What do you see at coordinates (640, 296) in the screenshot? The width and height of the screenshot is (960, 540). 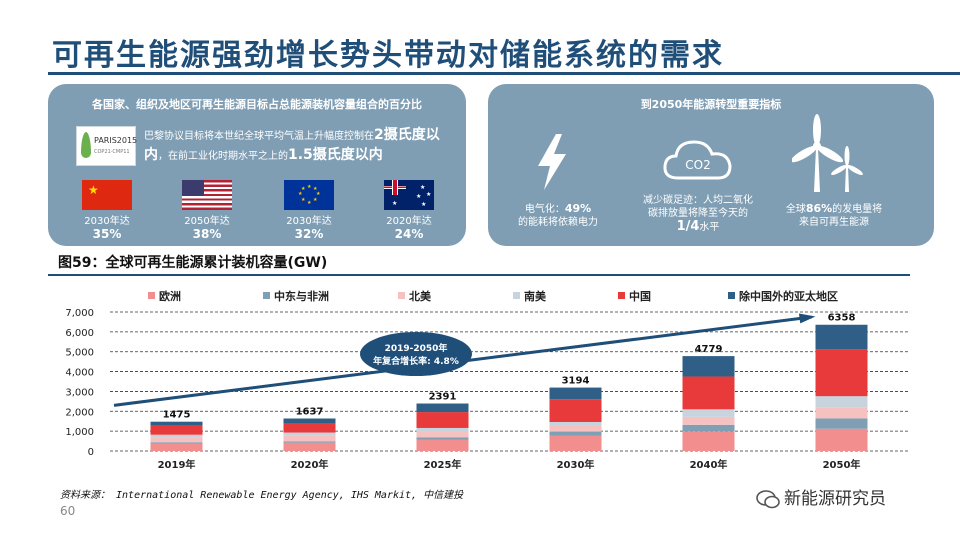 I see `legend-label: 中国` at bounding box center [640, 296].